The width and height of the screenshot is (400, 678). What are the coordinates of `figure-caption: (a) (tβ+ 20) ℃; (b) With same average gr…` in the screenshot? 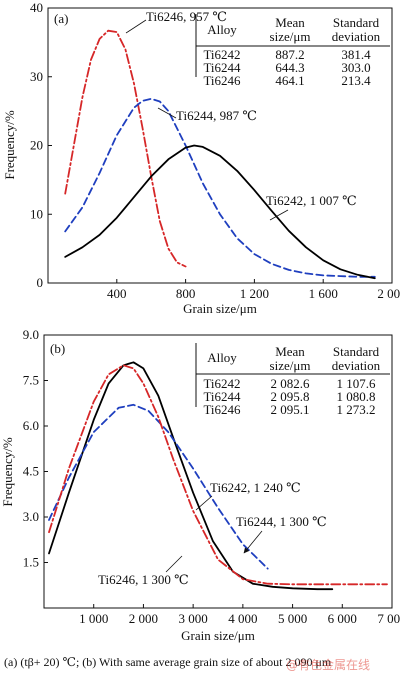 It's located at (168, 662).